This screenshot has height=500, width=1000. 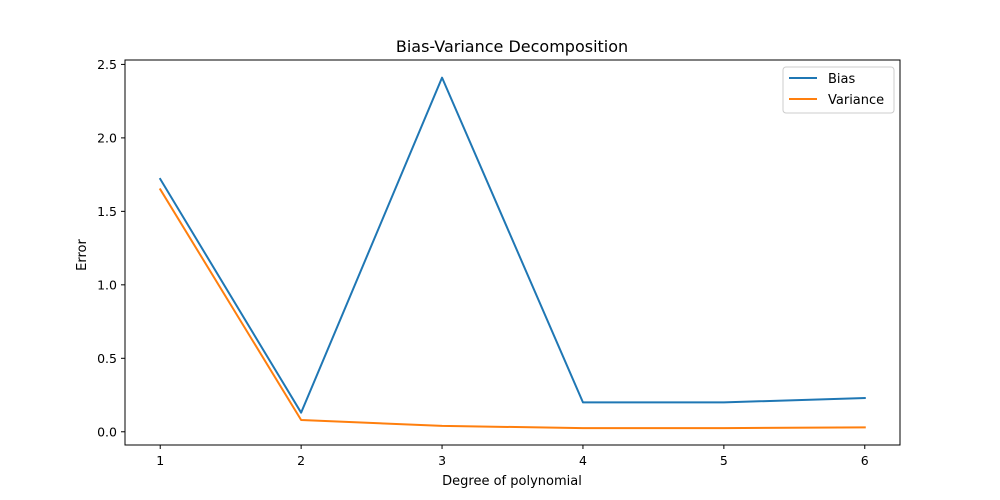 I want to click on legend-label-bias: Bias, so click(x=841, y=79).